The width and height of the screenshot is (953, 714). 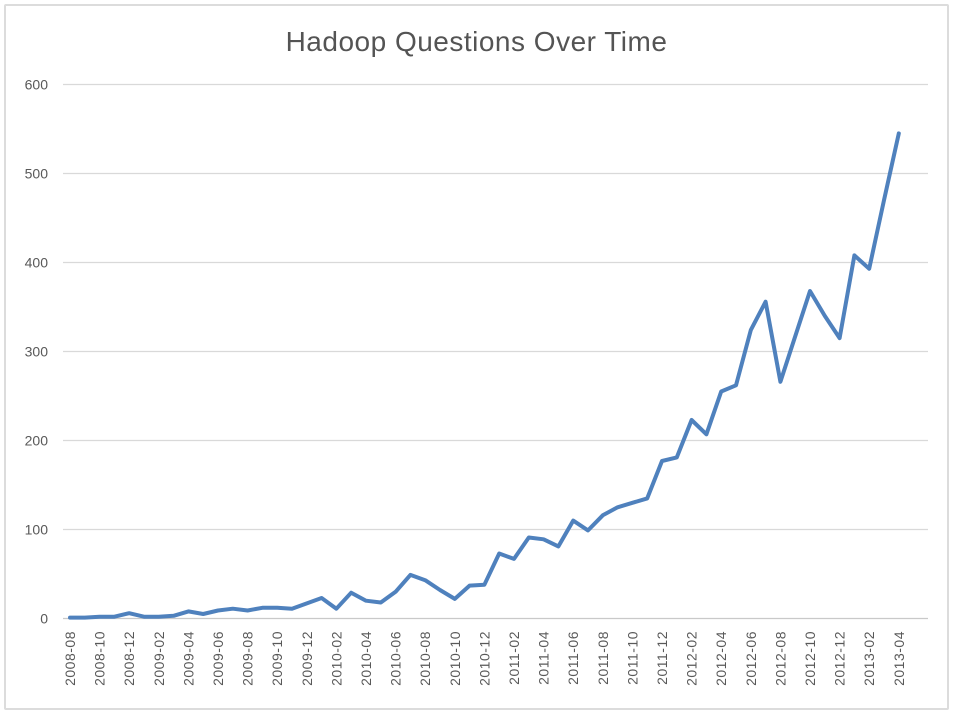 I want to click on x-axis-tick-label: 2012-06, so click(x=751, y=658).